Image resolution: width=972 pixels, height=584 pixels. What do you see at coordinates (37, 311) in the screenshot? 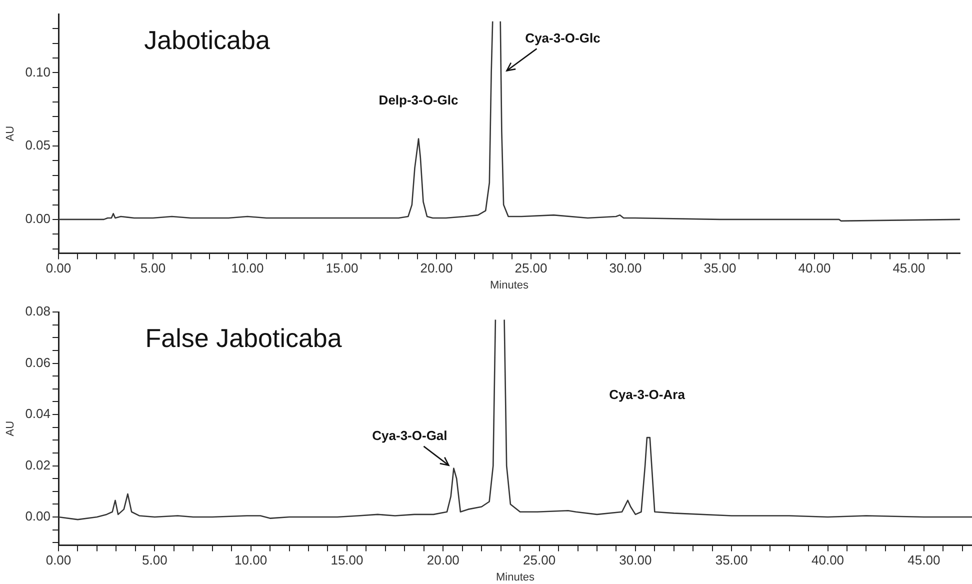
I see `y-tick-label: 0.08` at bounding box center [37, 311].